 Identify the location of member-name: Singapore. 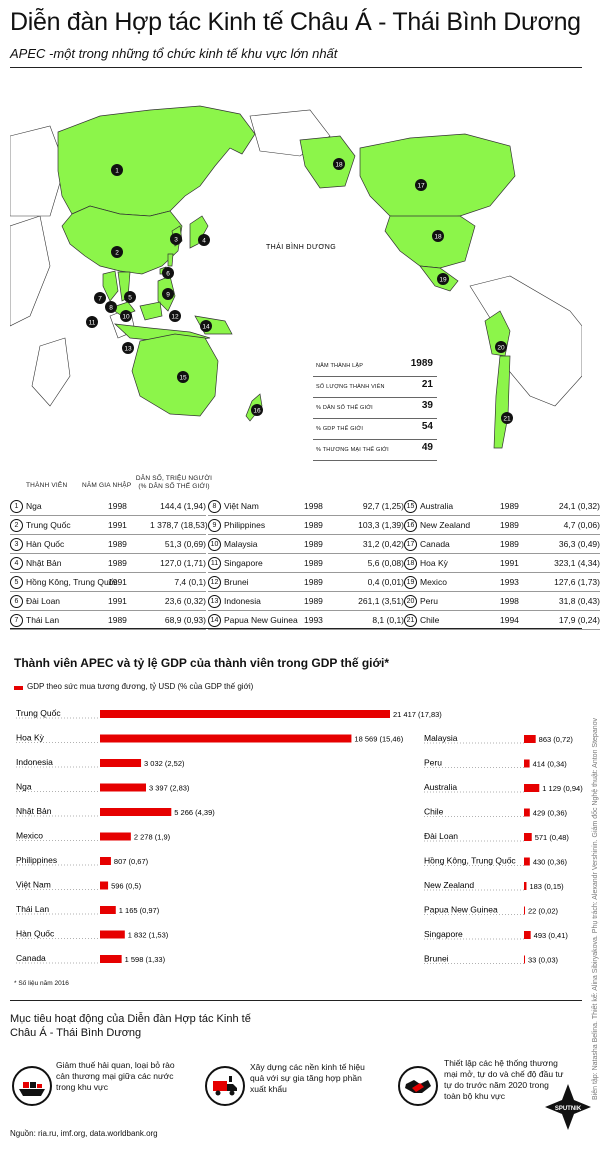
(243, 563).